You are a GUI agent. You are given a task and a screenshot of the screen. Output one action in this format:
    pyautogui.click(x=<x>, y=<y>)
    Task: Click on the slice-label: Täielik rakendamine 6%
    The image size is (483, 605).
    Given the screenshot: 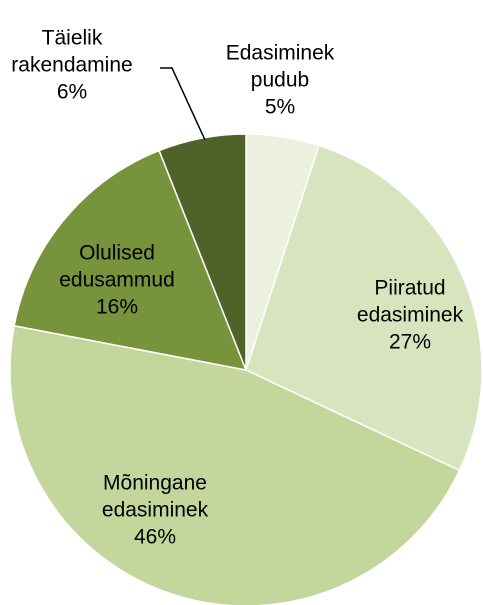 What is the action you would take?
    pyautogui.click(x=71, y=65)
    